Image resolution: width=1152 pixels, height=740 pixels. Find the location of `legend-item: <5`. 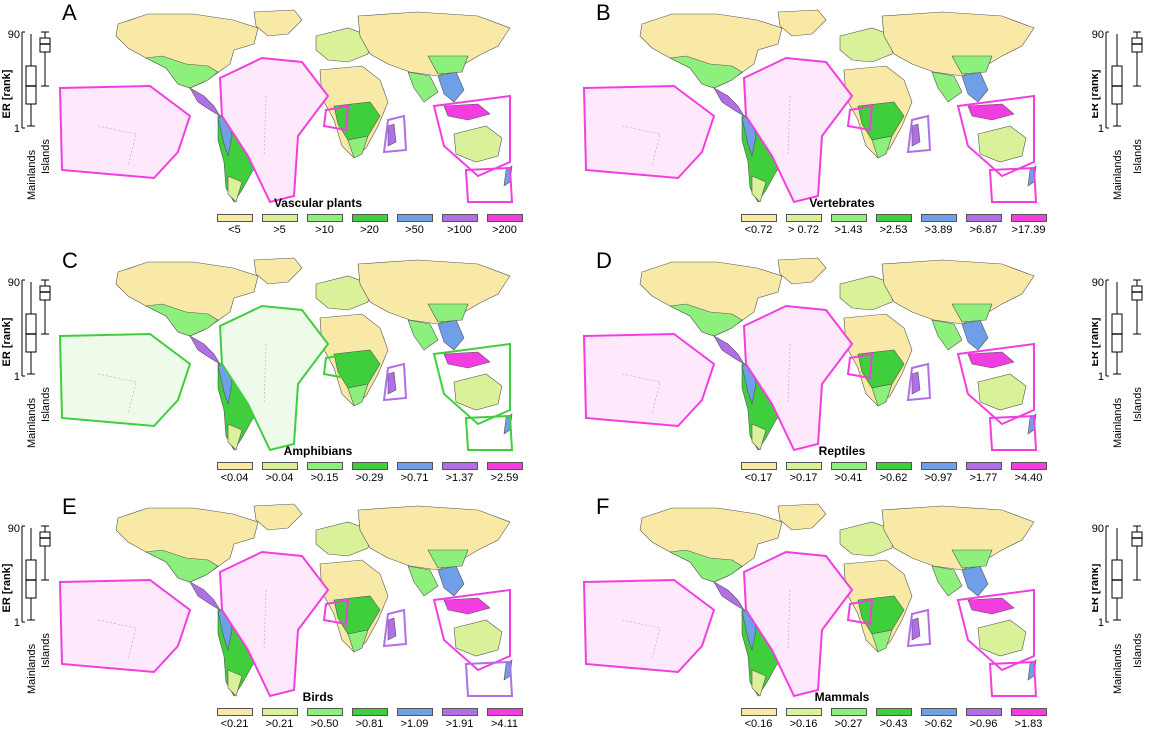

legend-item: <5 is located at coordinates (234, 225).